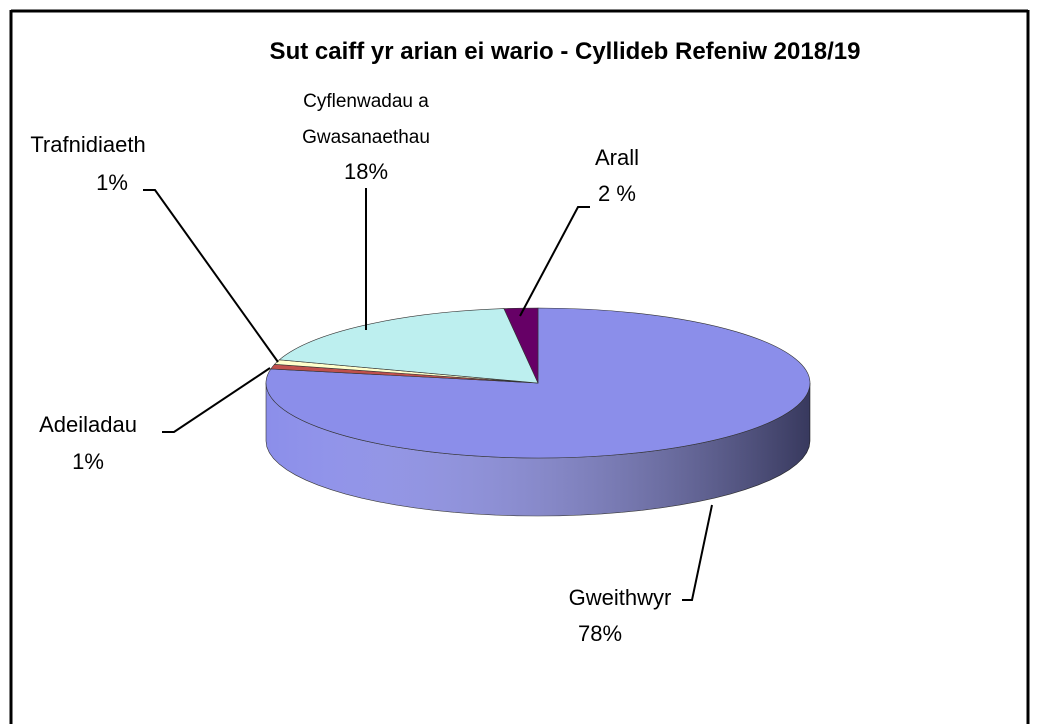 The width and height of the screenshot is (1038, 724). What do you see at coordinates (88, 144) in the screenshot?
I see `slice-label: Trafnidiaeth` at bounding box center [88, 144].